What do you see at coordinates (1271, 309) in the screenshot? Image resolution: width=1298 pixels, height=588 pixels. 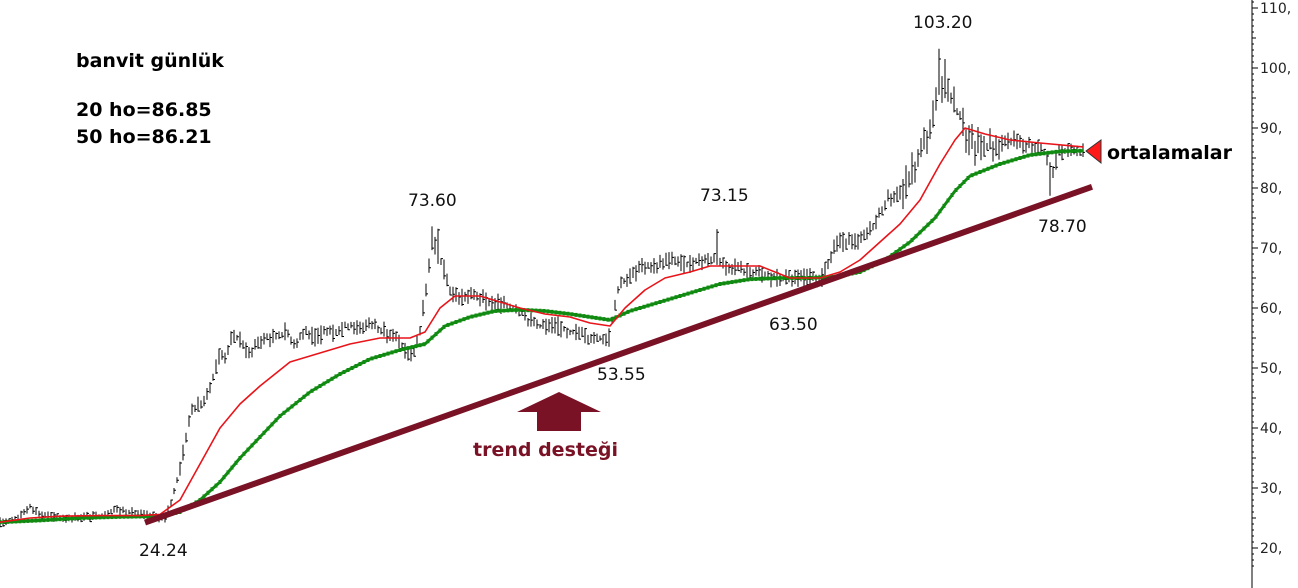 I see `y-tick-label: 60,` at bounding box center [1271, 309].